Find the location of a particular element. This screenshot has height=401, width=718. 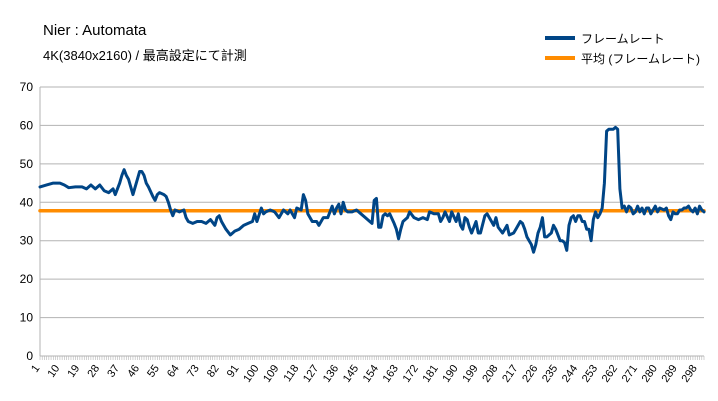

x-tick-label: 82 is located at coordinates (213, 371).